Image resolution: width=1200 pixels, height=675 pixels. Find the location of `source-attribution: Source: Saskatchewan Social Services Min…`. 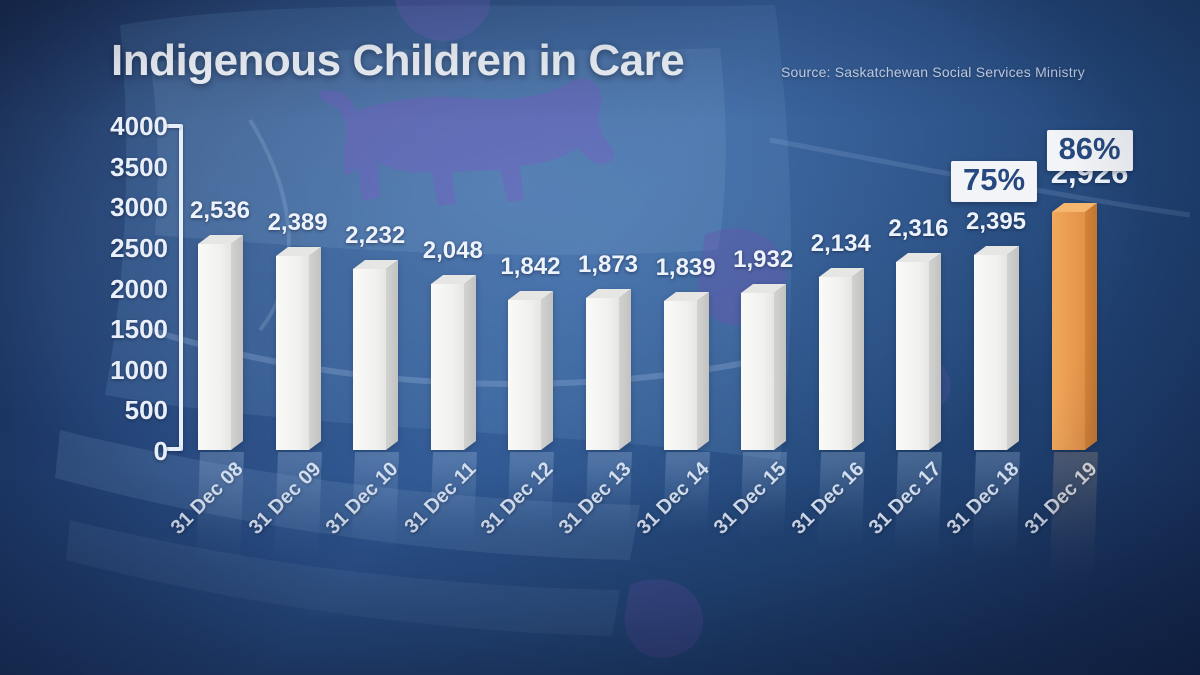

source-attribution: Source: Saskatchewan Social Services Min… is located at coordinates (933, 72).